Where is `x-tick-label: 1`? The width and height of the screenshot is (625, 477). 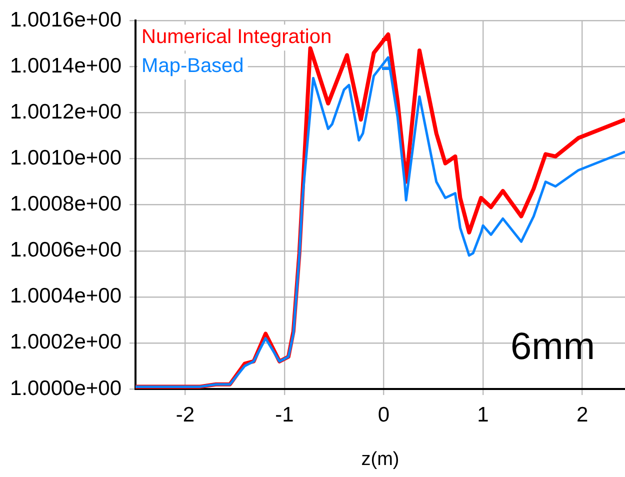
x-tick-label: 1 is located at coordinates (483, 414).